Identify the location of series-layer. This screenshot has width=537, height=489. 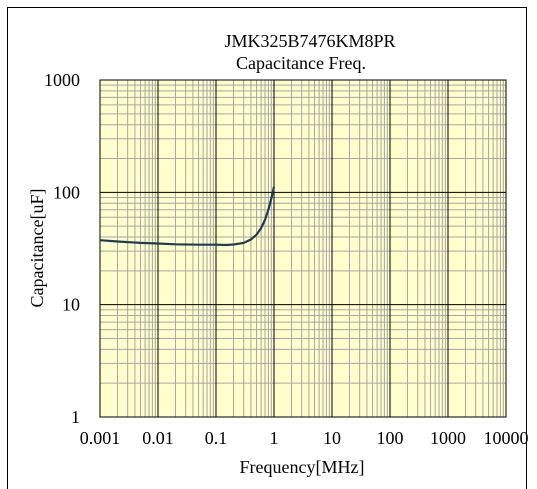
(187, 216).